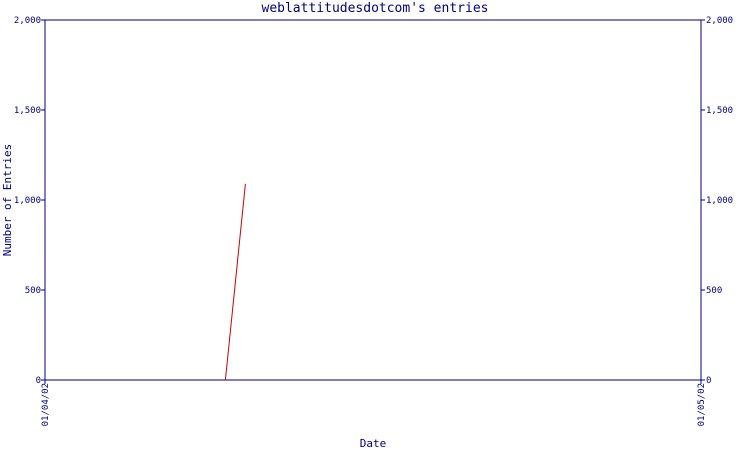 This screenshot has width=750, height=450. What do you see at coordinates (7, 200) in the screenshot?
I see `y-axis-label: Number of Entries` at bounding box center [7, 200].